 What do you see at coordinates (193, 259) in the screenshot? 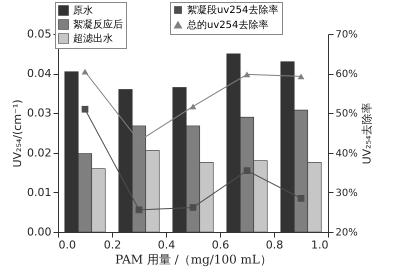
I see `x-axis-title: PAM 用量 /（mg/100 mL）` at bounding box center [193, 259].